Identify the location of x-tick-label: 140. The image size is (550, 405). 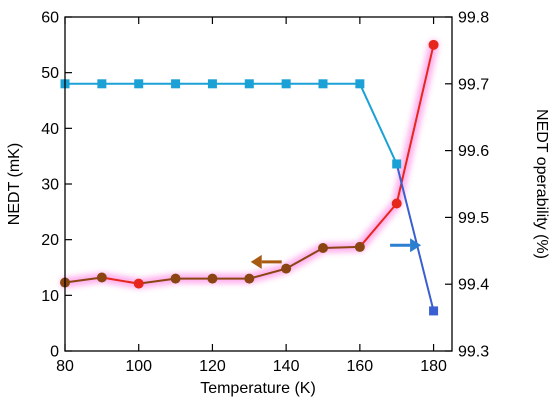
(286, 366).